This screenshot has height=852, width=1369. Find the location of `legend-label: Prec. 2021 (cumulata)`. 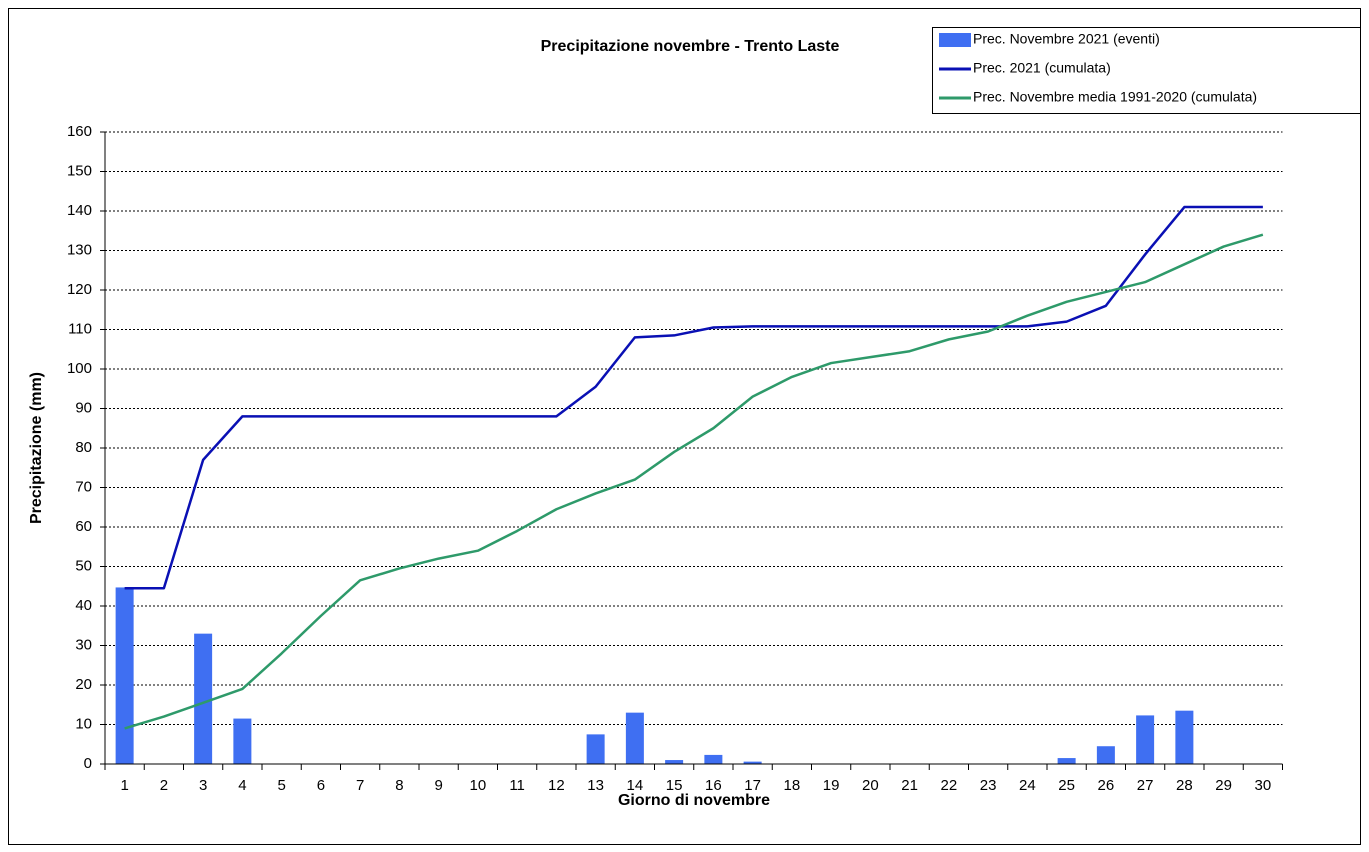

legend-label: Prec. 2021 (cumulata) is located at coordinates (1042, 68).